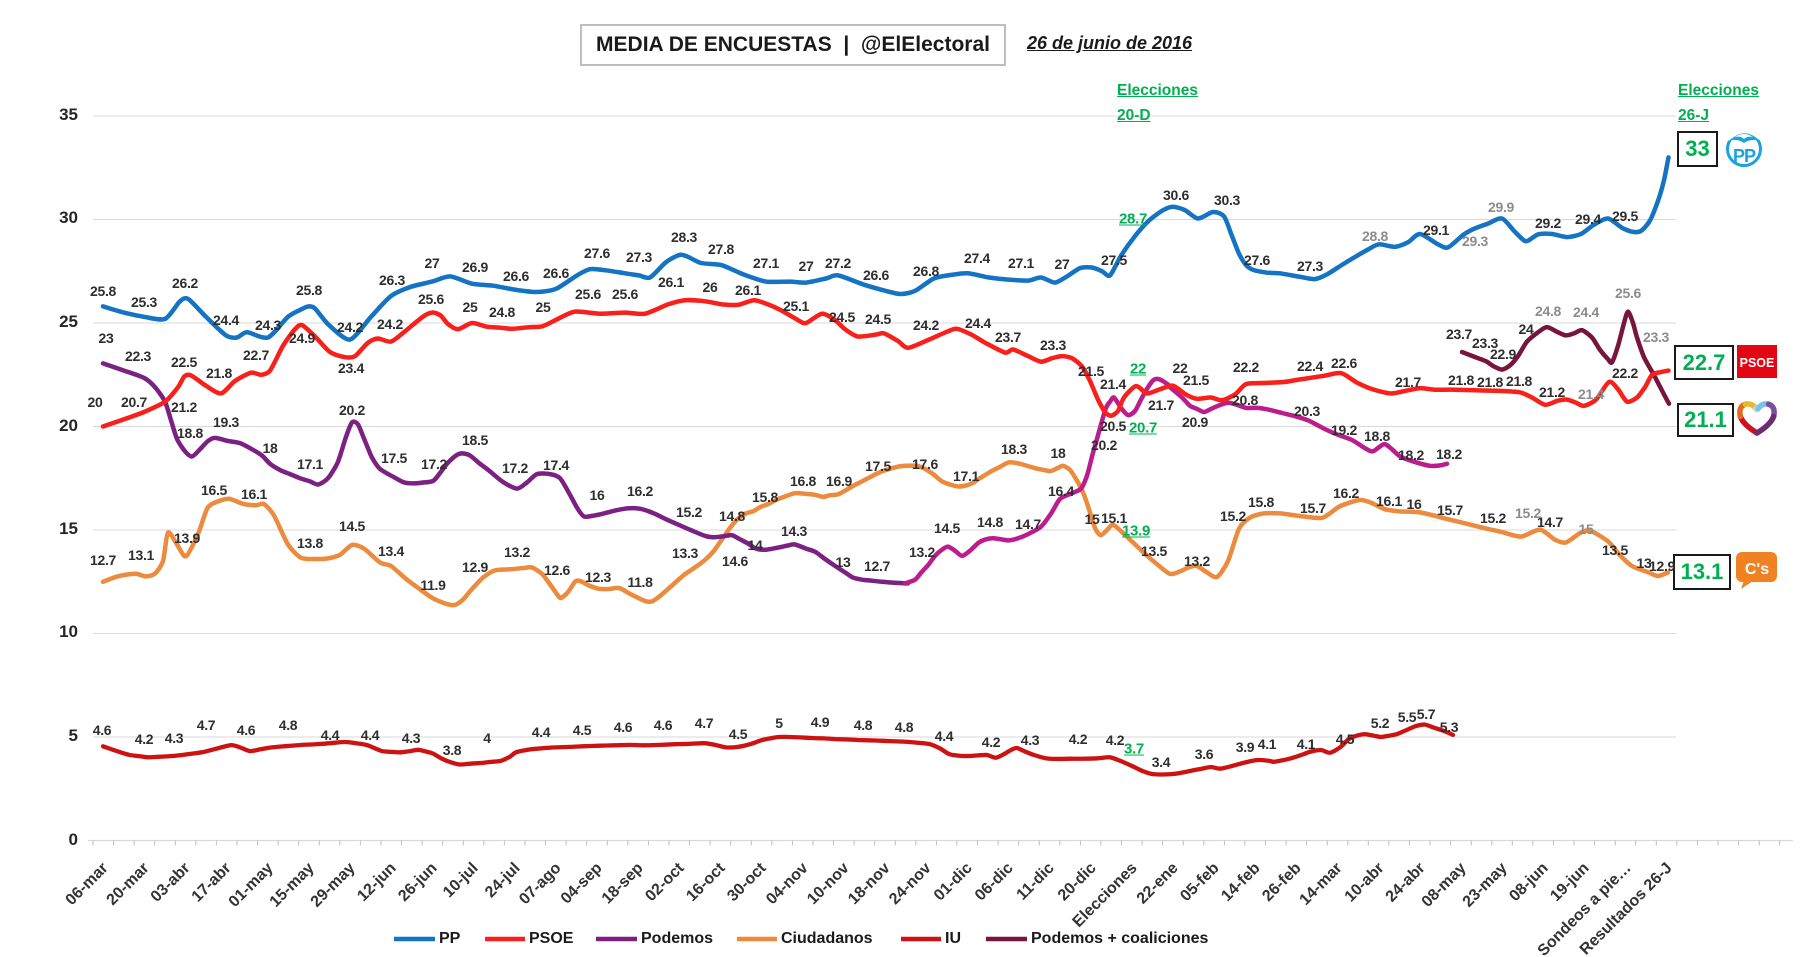  What do you see at coordinates (1757, 363) in the screenshot?
I see `svg-text: PSOE` at bounding box center [1757, 363].